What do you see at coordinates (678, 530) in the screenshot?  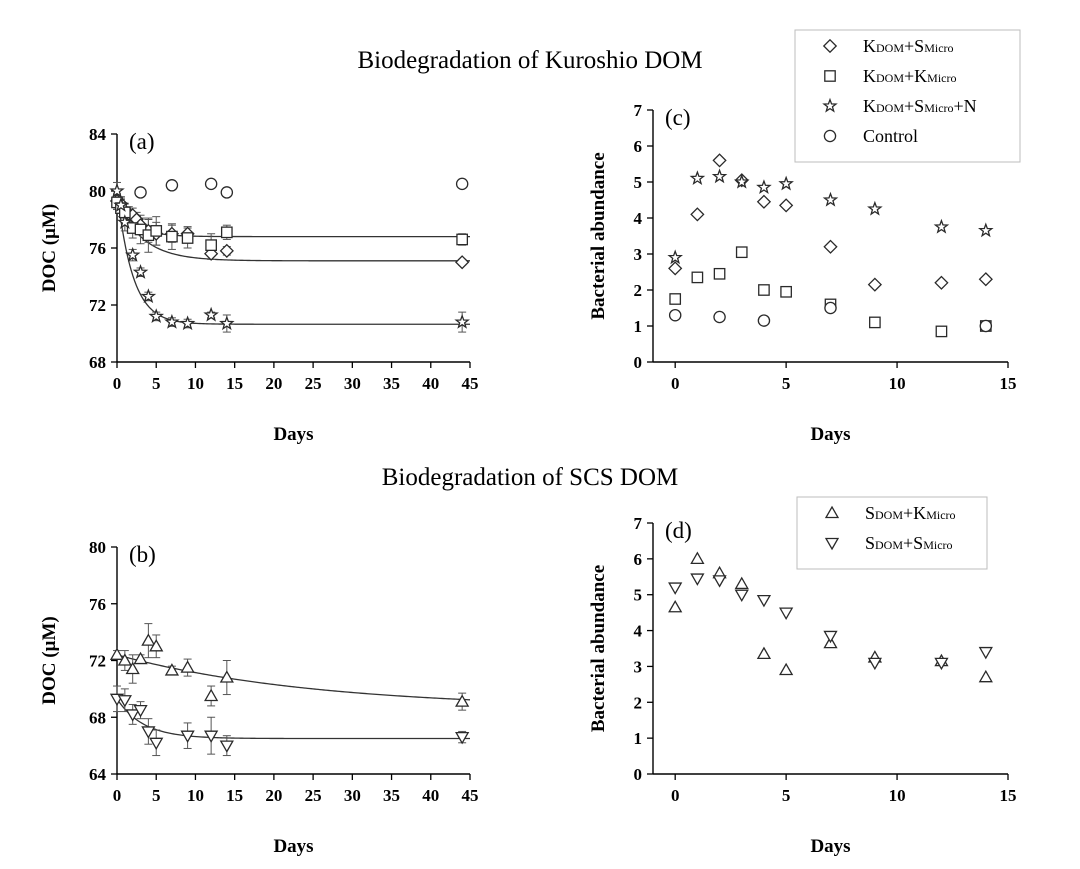 I see `panel-label: (d)` at bounding box center [678, 530].